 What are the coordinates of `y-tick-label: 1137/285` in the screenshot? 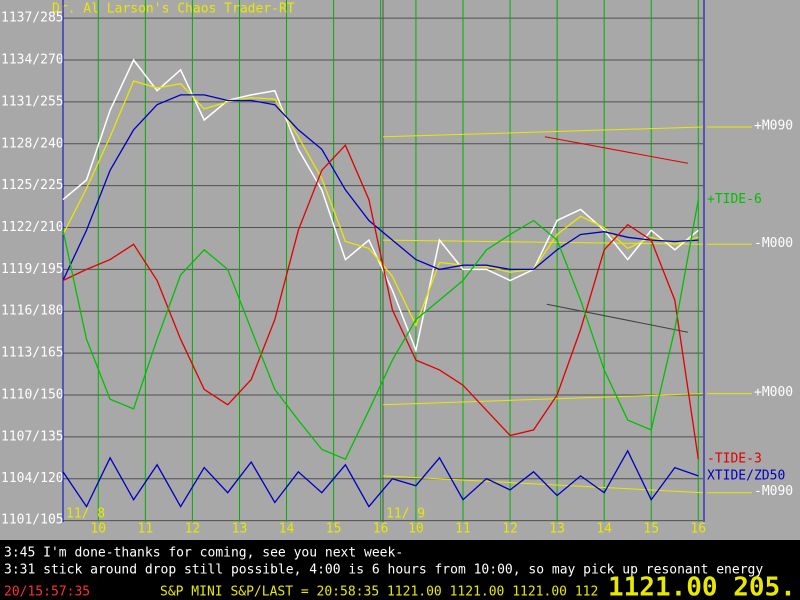 It's located at (32, 18).